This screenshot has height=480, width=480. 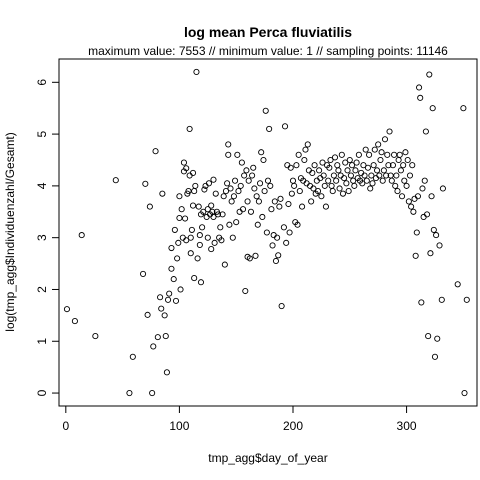 I want to click on y-tick-label: 4, so click(x=42, y=185).